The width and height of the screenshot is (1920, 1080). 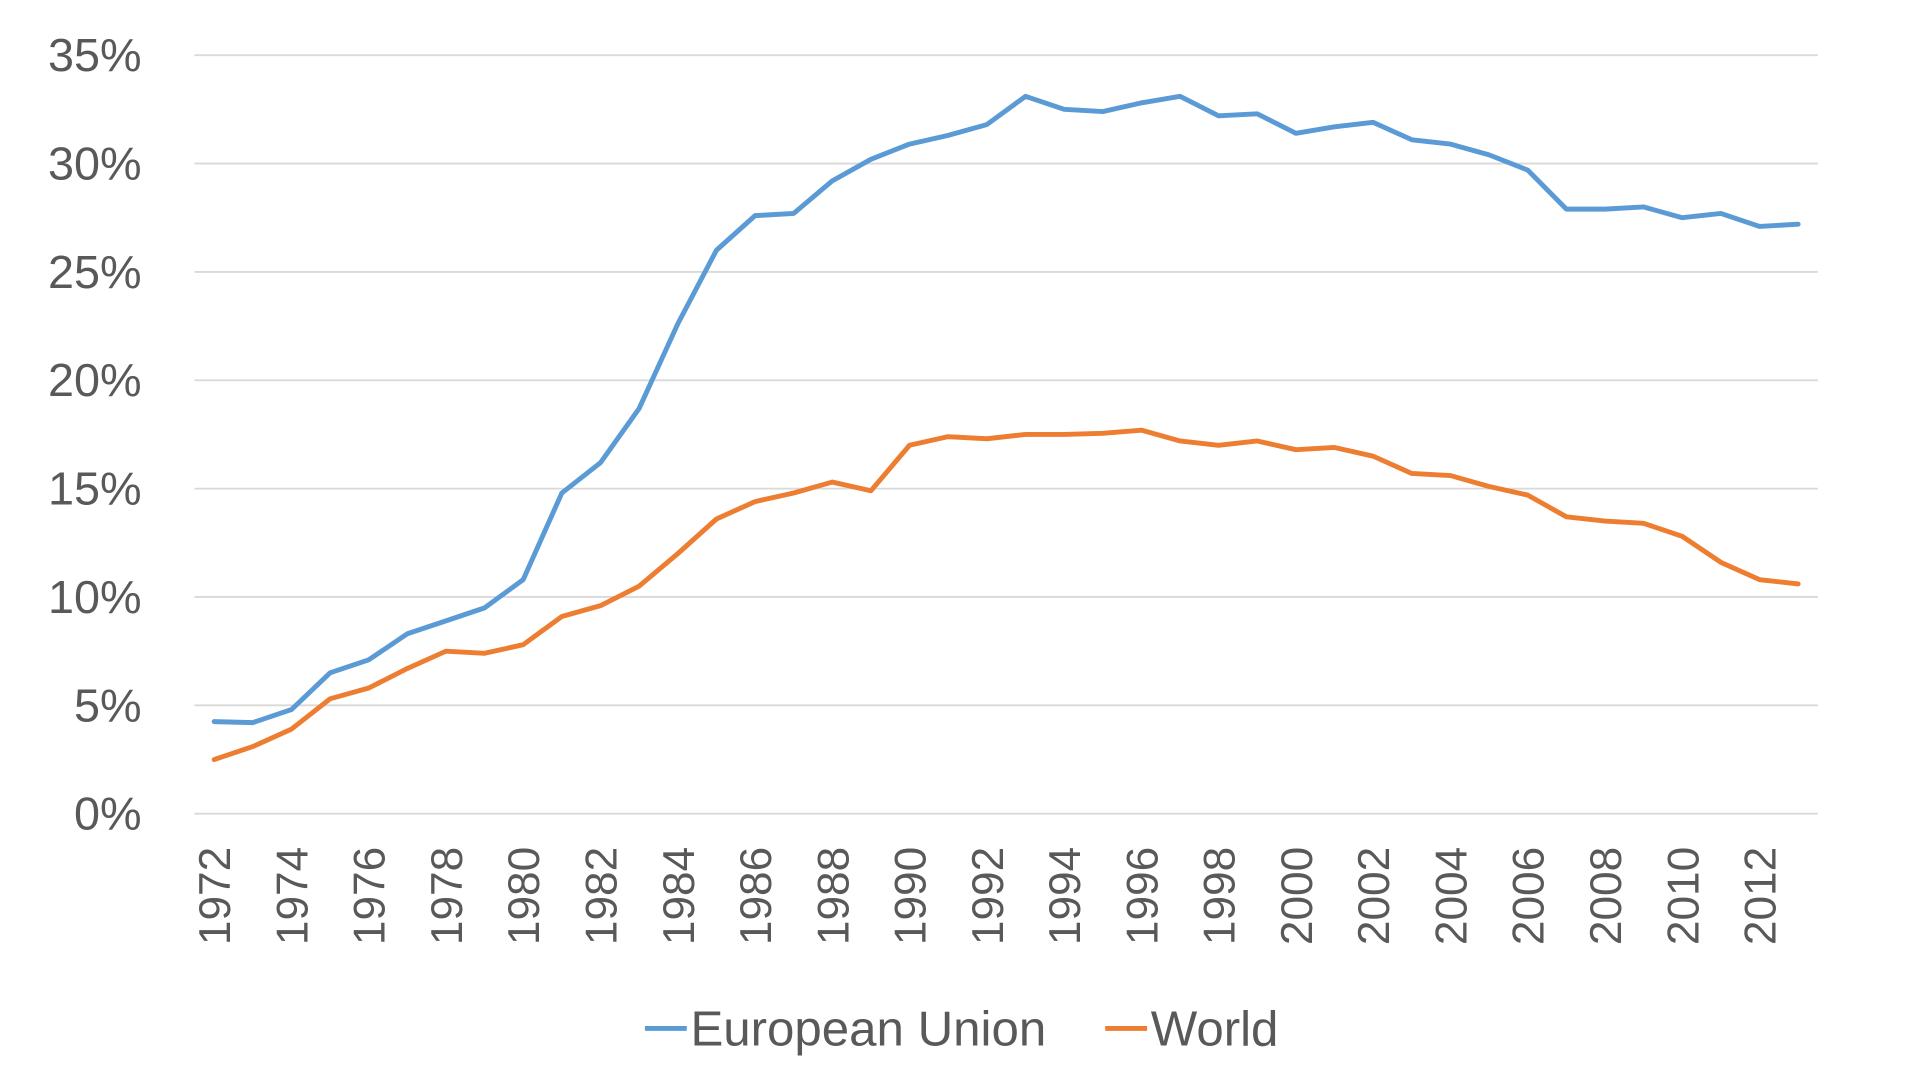 I want to click on x-tick-label: 1992, so click(x=988, y=896).